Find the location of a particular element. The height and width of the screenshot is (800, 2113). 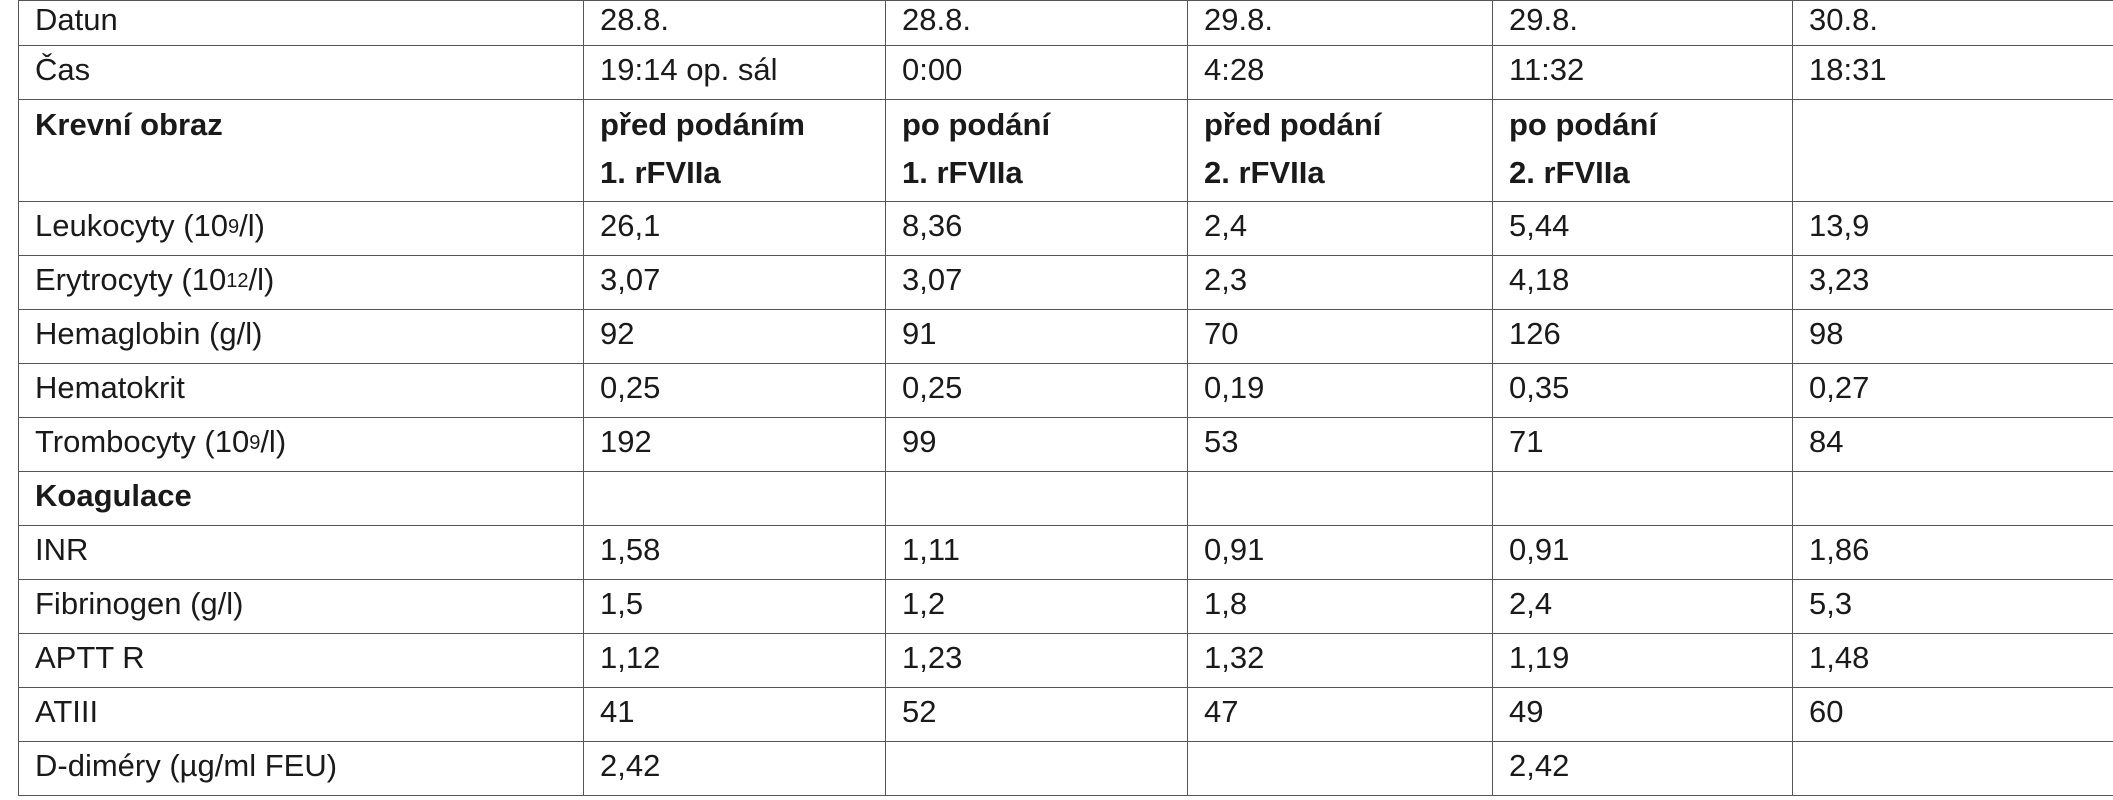

time-cell: 4:28 is located at coordinates (1340, 72).